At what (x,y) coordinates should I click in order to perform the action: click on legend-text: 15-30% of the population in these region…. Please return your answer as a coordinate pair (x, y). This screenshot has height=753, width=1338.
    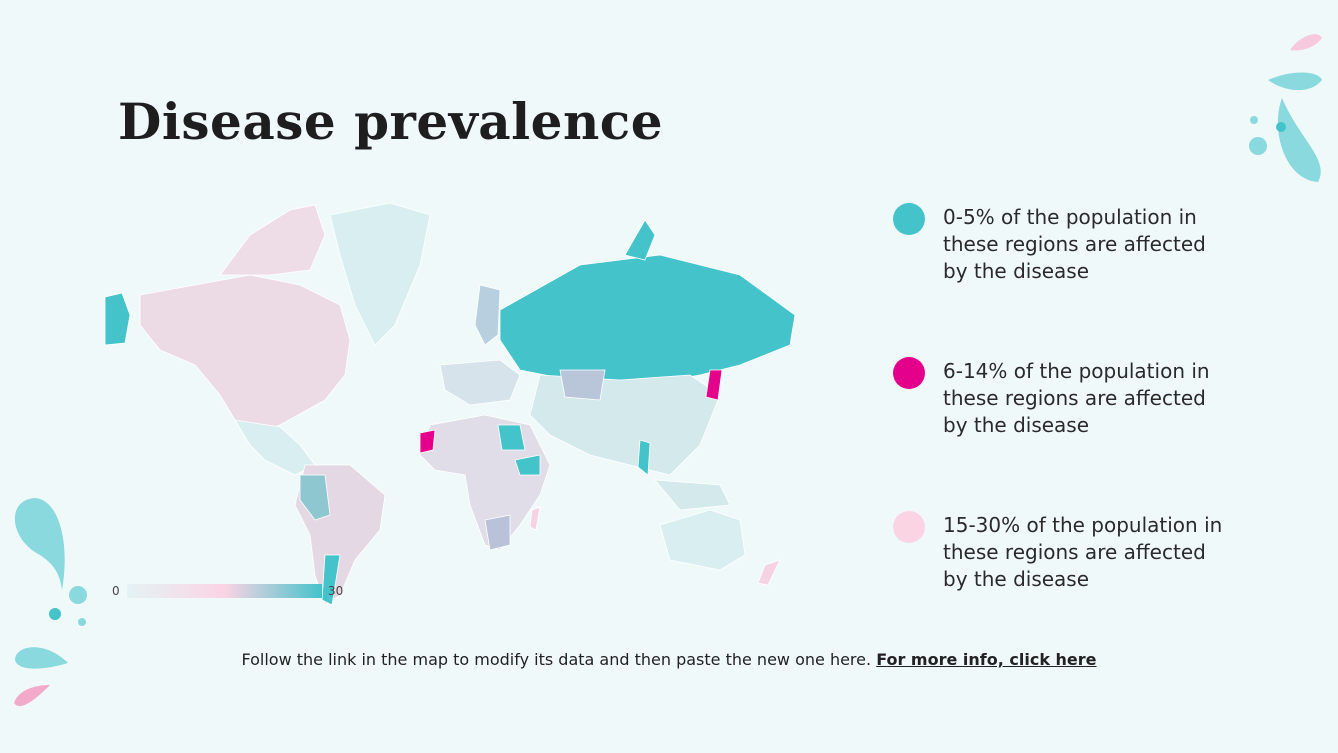
    Looking at the image, I should click on (1083, 552).